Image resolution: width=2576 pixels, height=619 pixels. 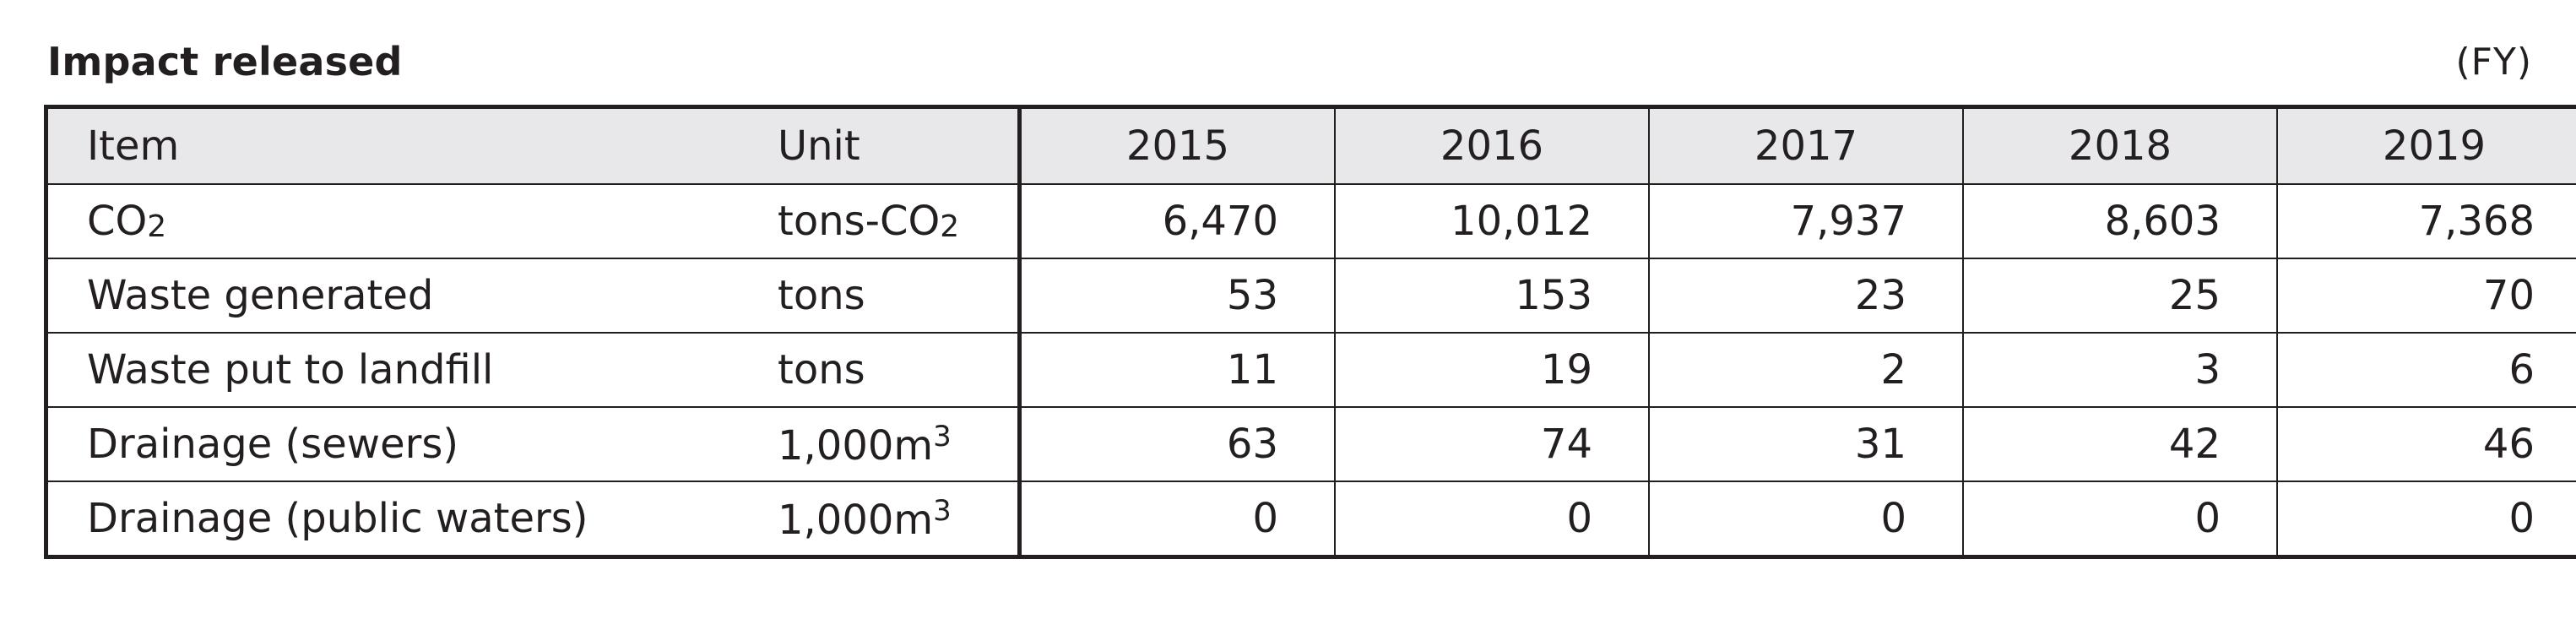 What do you see at coordinates (2119, 444) in the screenshot?
I see `cell-value: 42` at bounding box center [2119, 444].